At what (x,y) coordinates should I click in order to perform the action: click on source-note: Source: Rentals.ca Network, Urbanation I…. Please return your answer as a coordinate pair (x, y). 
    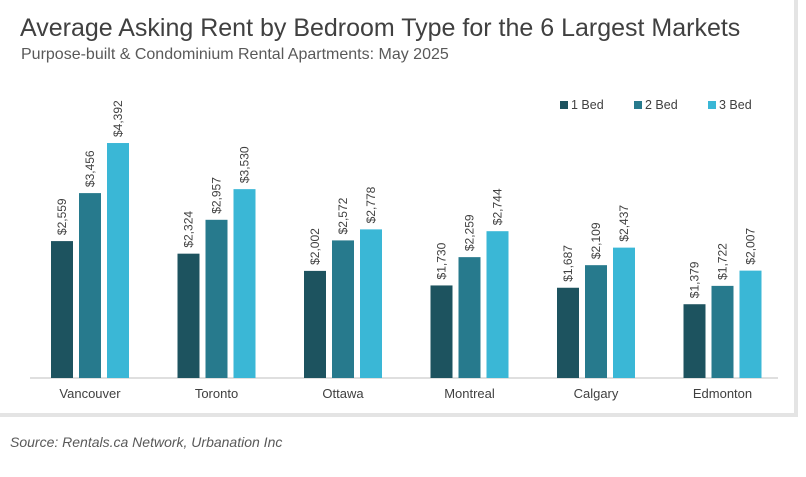
    Looking at the image, I should click on (146, 442).